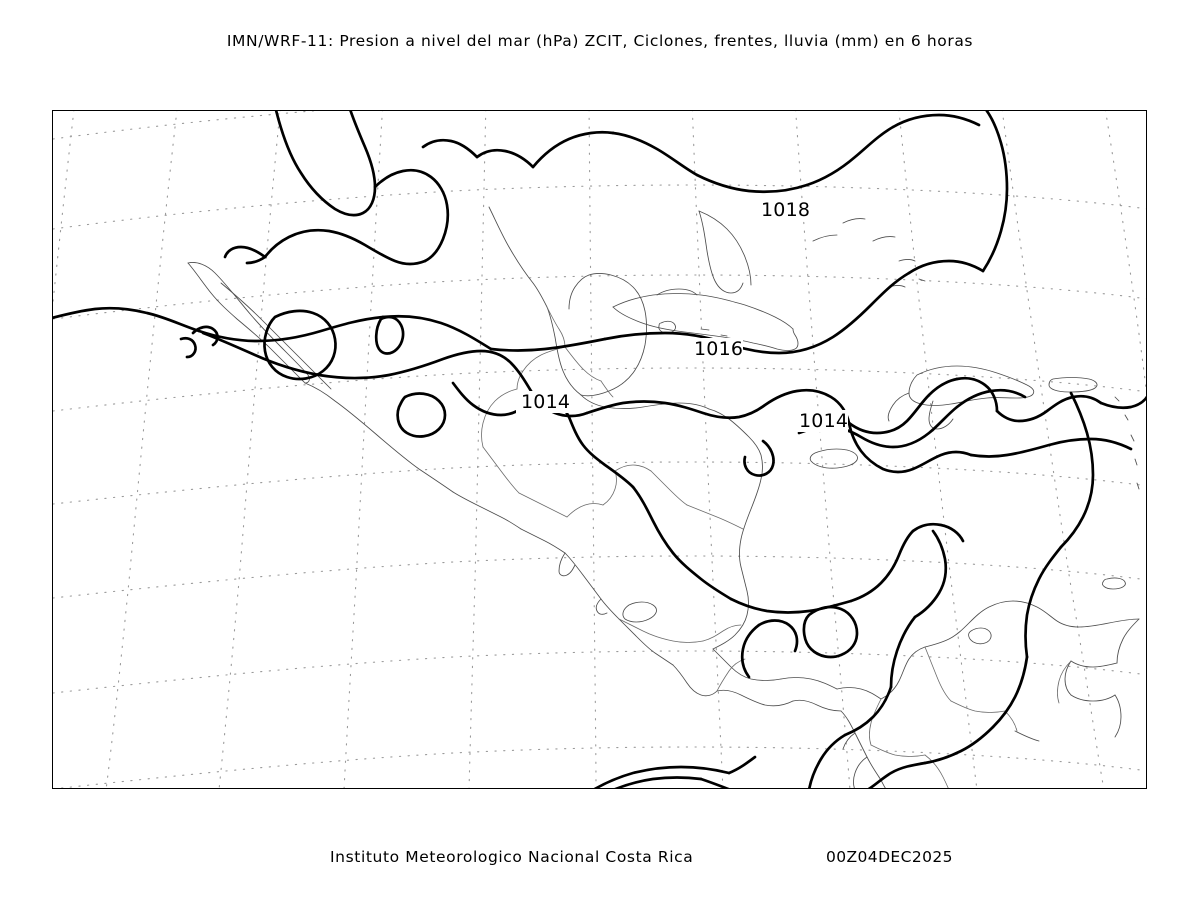 Image resolution: width=1200 pixels, height=900 pixels. I want to click on isobar-label-1018-group: 1018, so click(783, 210).